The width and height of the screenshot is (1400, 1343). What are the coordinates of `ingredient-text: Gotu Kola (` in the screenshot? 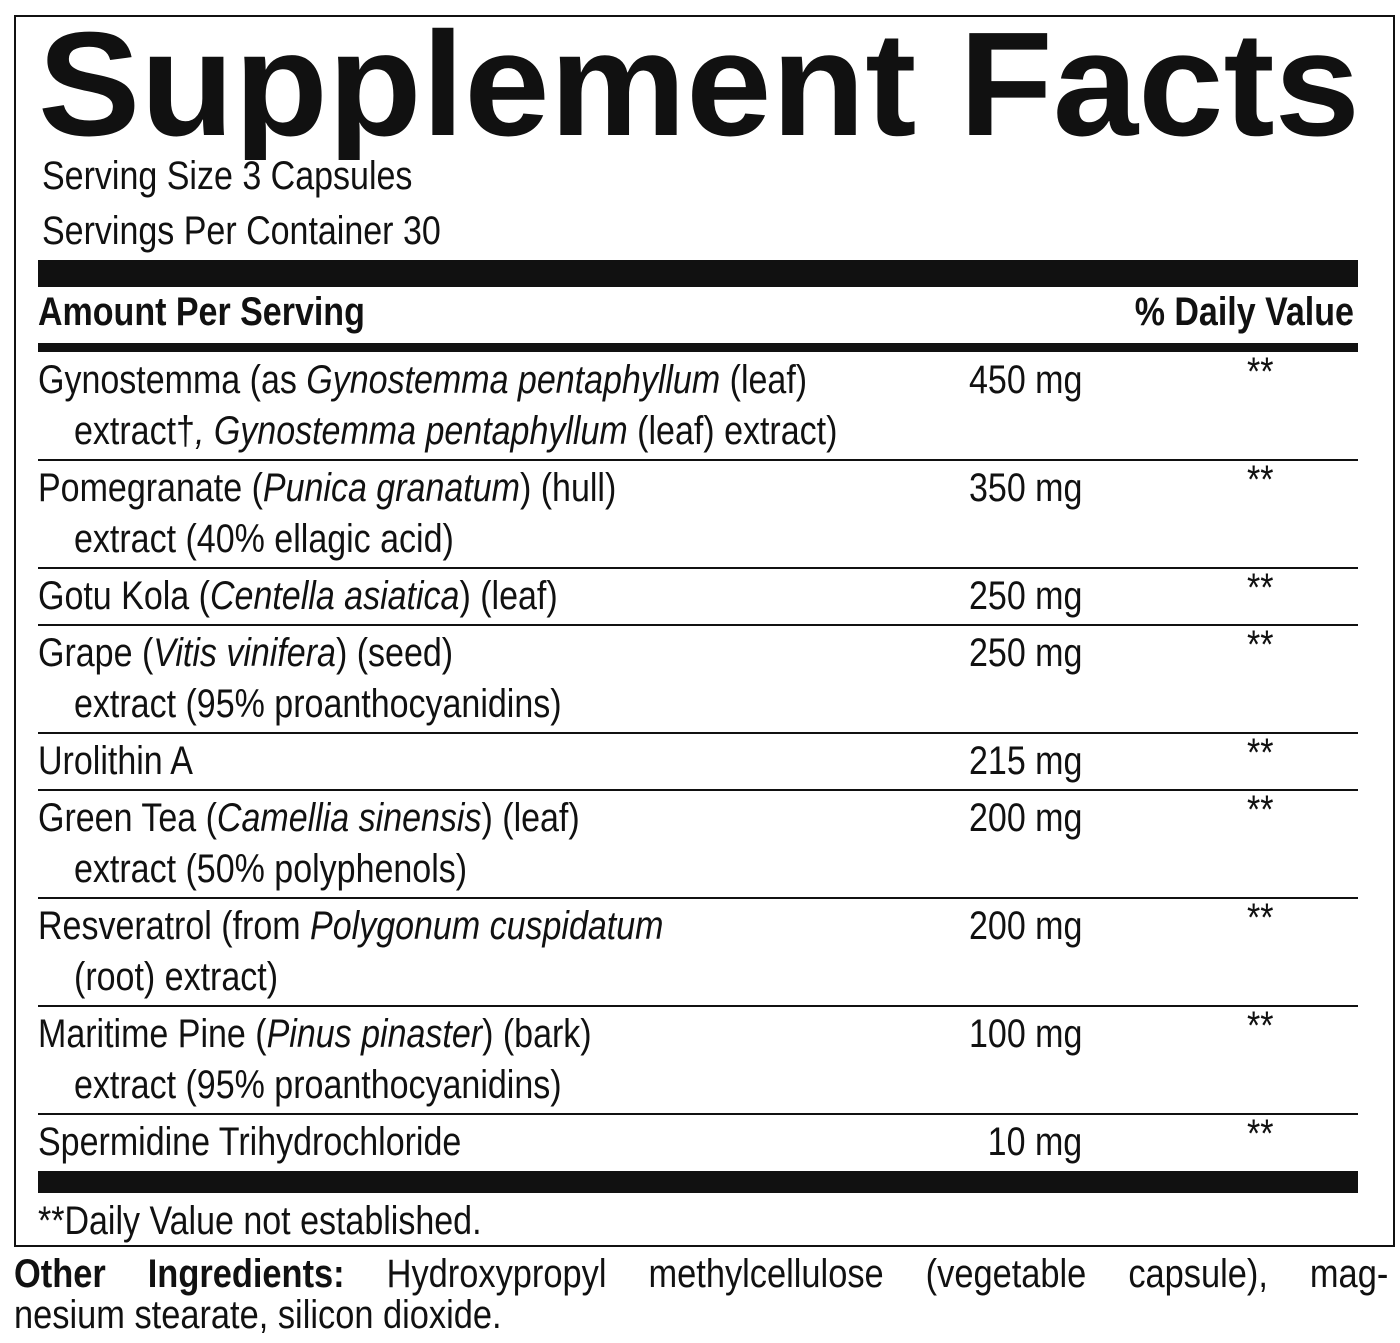 It's located at (124, 596).